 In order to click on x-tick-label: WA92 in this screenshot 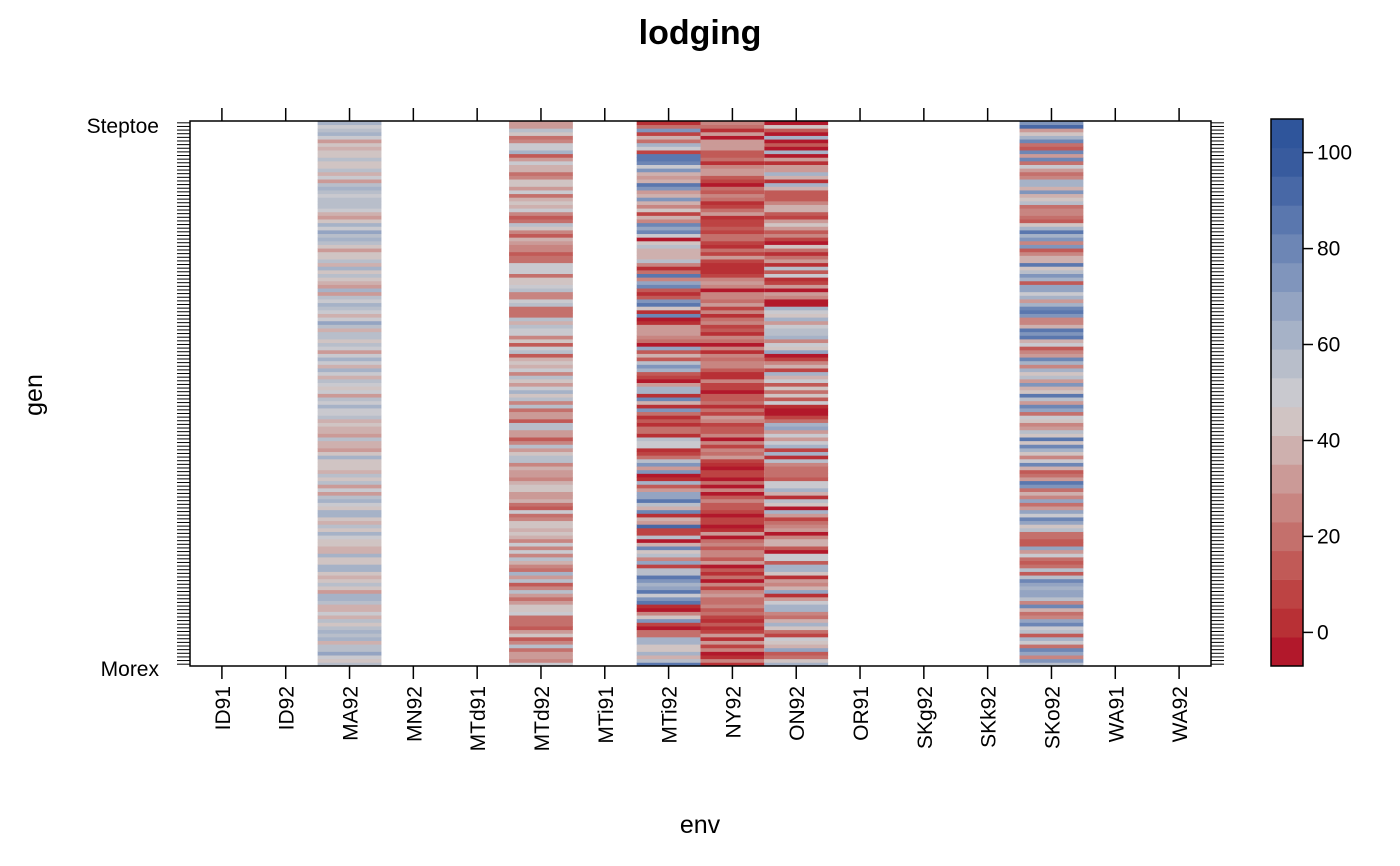, I will do `click(1180, 714)`.